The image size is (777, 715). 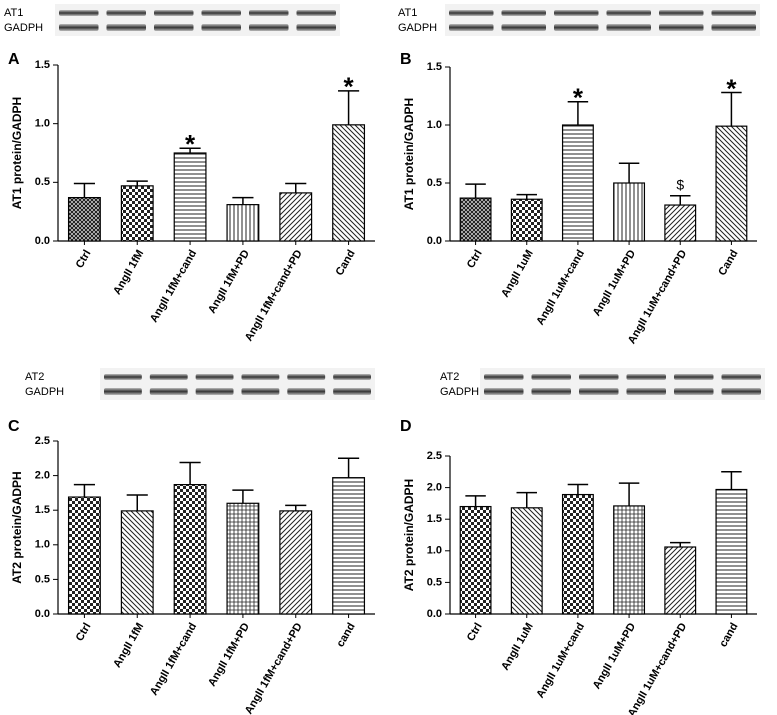 What do you see at coordinates (42, 441) in the screenshot?
I see `y-tick-label: 2.5` at bounding box center [42, 441].